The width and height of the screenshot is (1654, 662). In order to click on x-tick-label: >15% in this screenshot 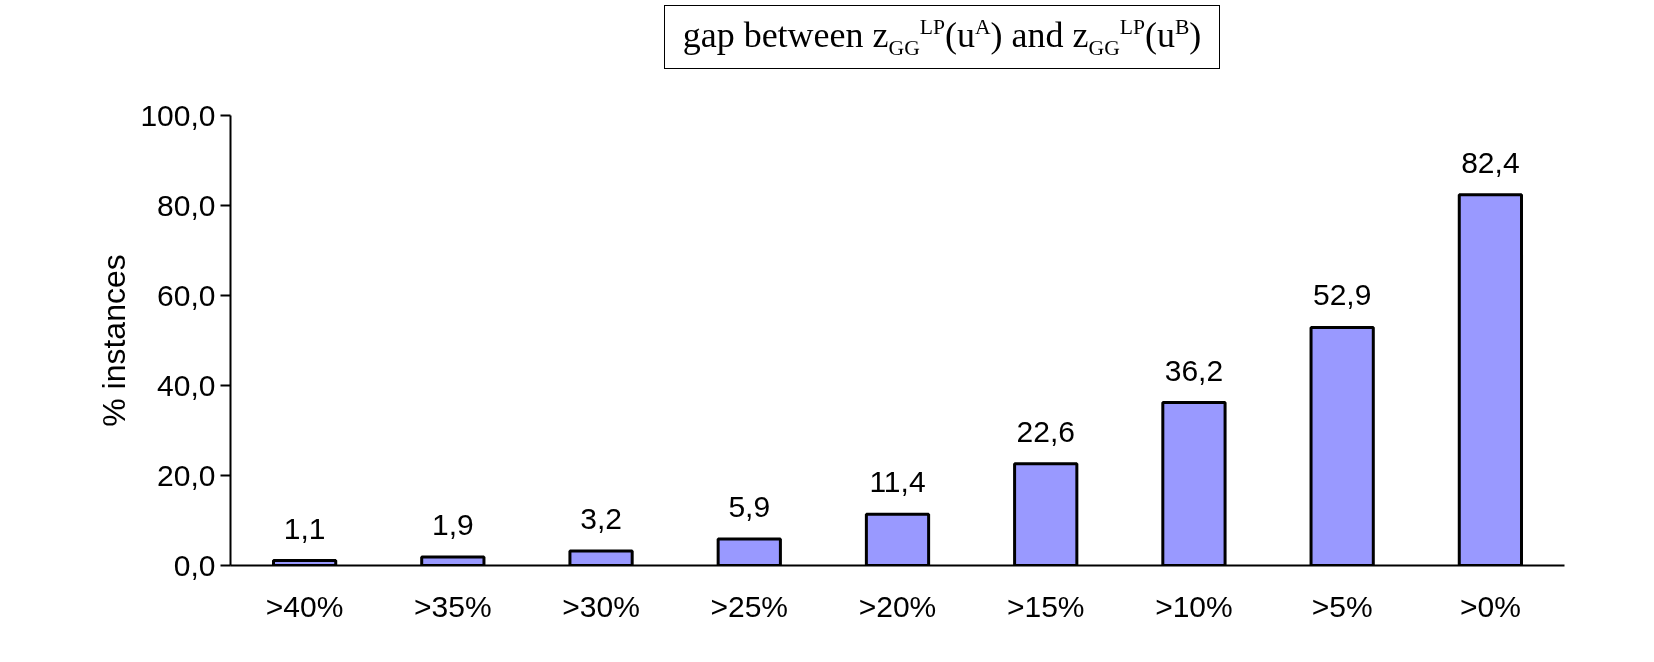, I will do `click(1045, 606)`.